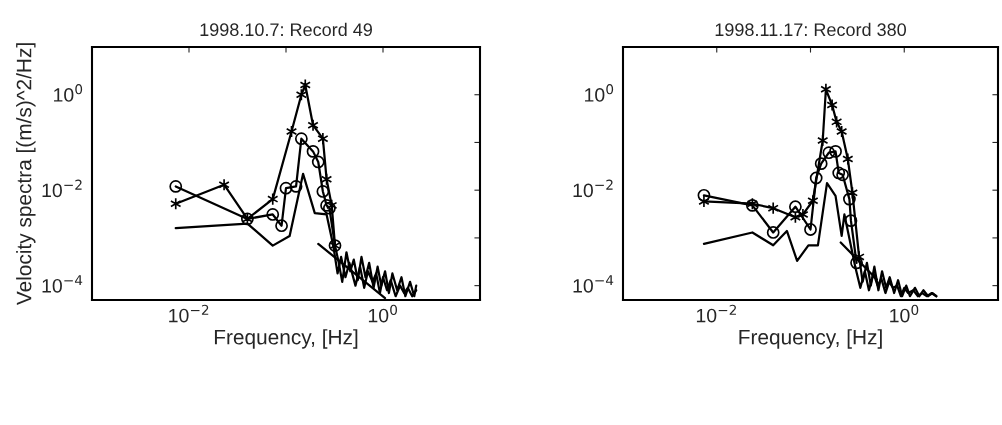  Describe the element at coordinates (811, 29) in the screenshot. I see `chart-title: 1998.11.17: Record 380` at that location.